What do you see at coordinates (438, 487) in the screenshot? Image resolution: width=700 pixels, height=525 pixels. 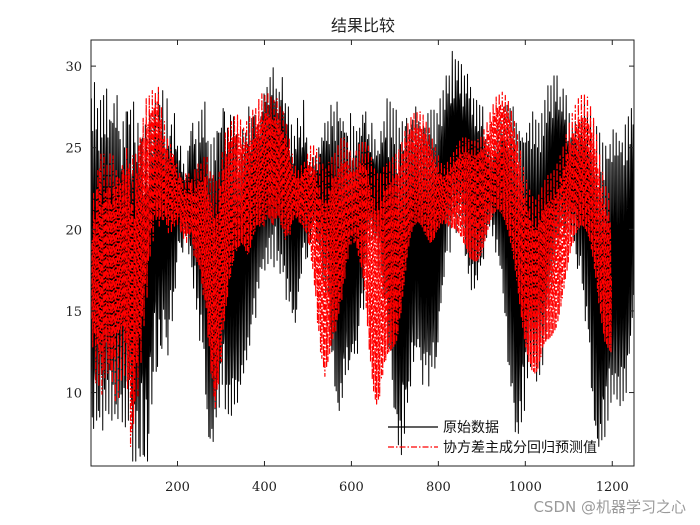 I see `x-tick-label: 800` at bounding box center [438, 487].